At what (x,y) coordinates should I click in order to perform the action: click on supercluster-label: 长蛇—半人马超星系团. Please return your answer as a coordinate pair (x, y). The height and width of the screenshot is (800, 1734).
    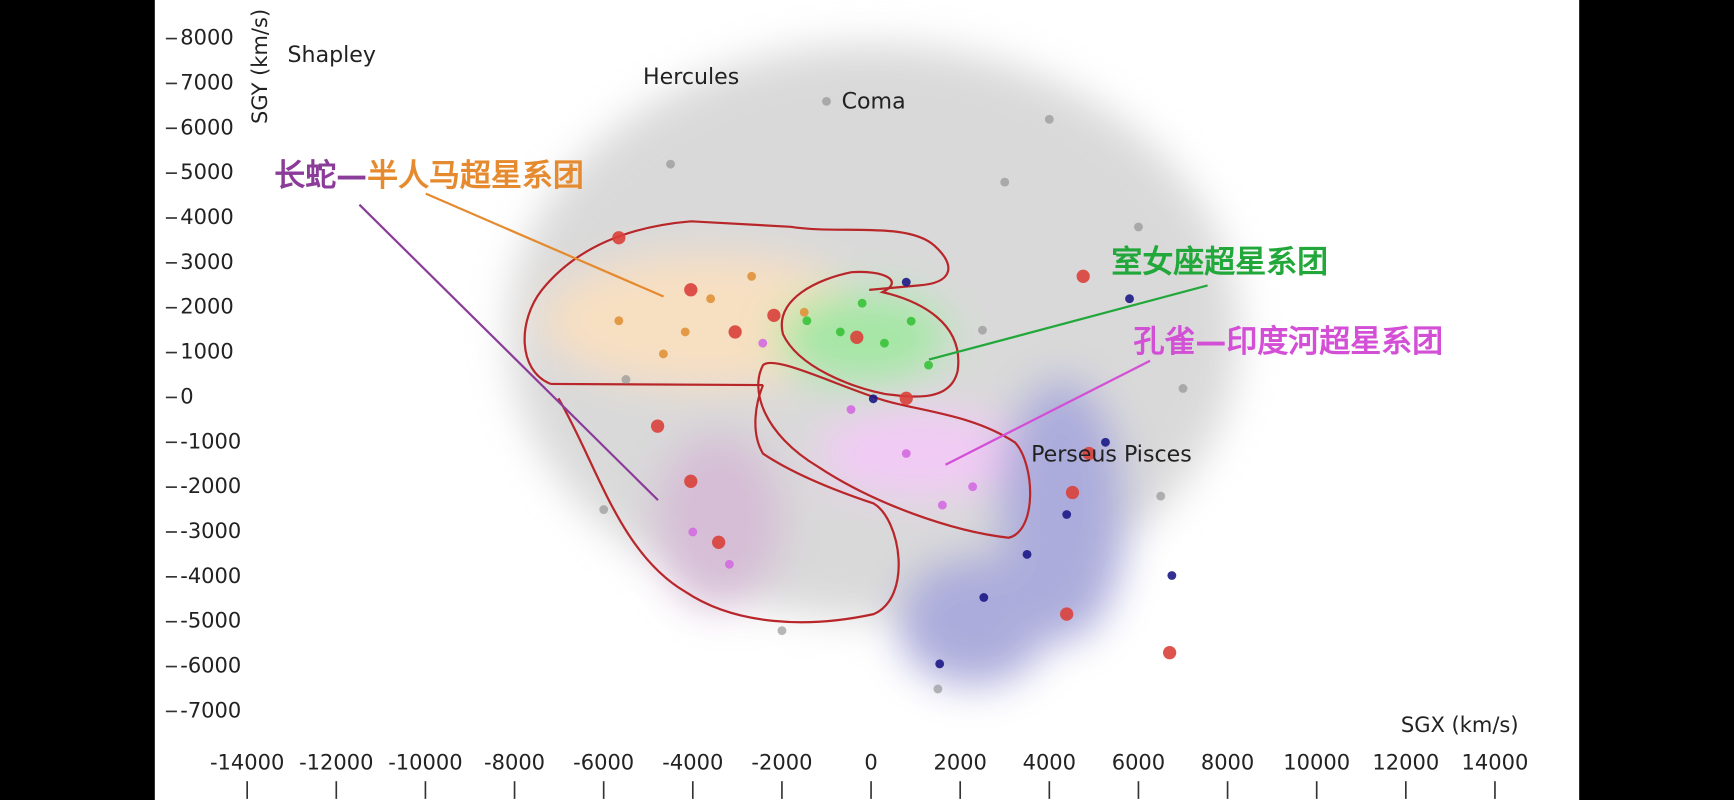
    Looking at the image, I should click on (429, 176).